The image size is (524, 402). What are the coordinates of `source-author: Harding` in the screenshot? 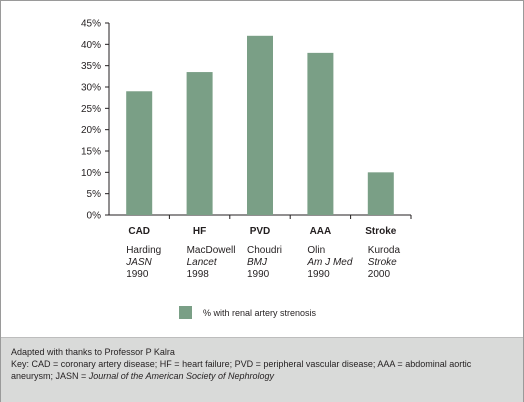 It's located at (143, 250).